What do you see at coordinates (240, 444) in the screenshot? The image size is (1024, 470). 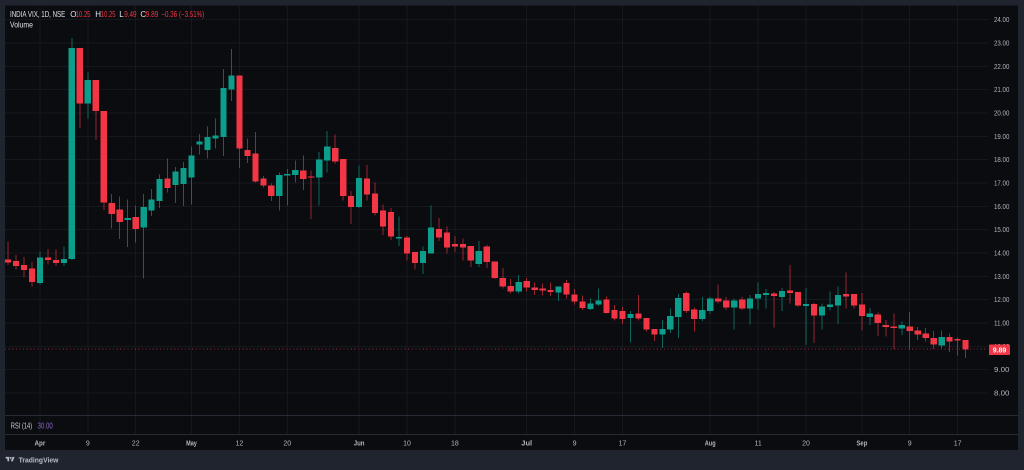 I see `svg-text: 12` at bounding box center [240, 444].